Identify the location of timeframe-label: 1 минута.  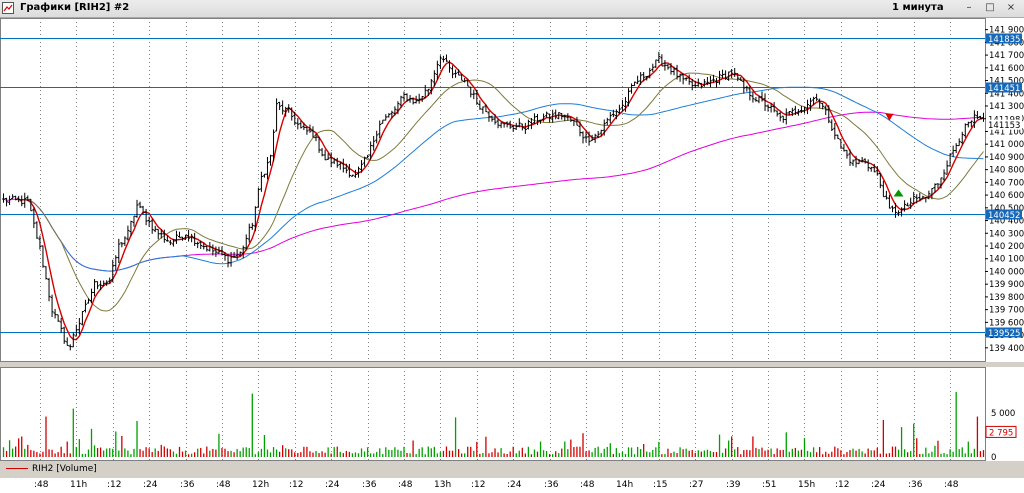
(918, 7).